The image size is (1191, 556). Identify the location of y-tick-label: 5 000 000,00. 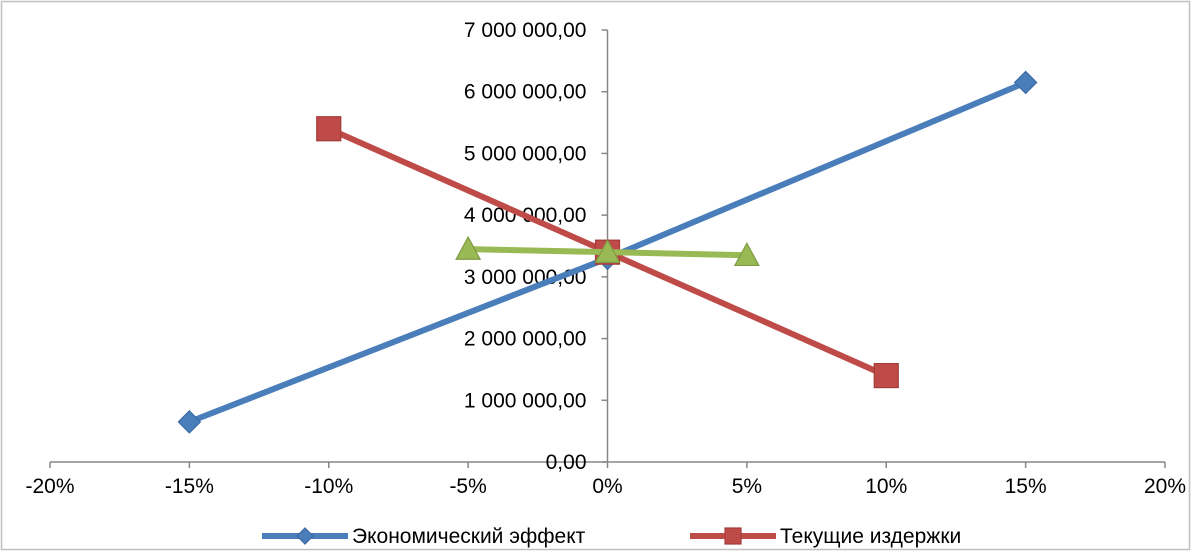
(525, 153).